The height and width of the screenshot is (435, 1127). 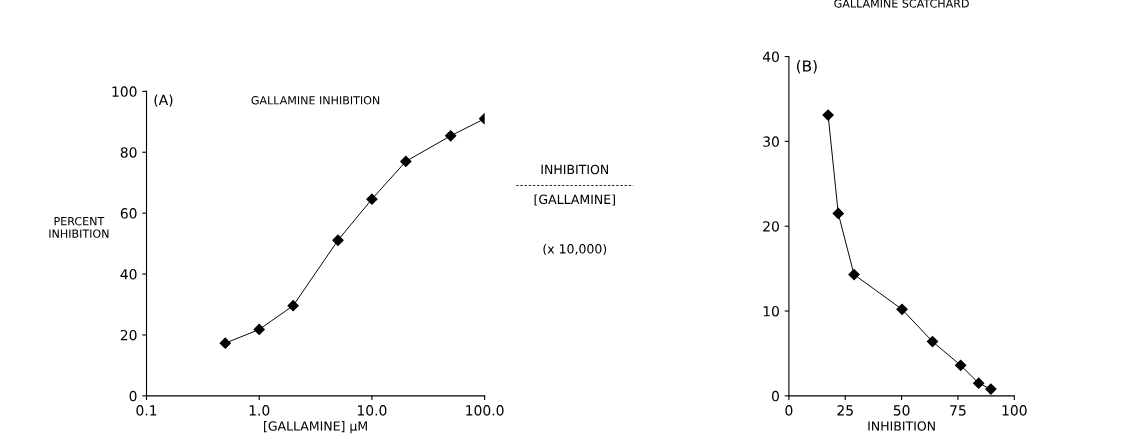 What do you see at coordinates (901, 410) in the screenshot?
I see `x-tick-label: 50` at bounding box center [901, 410].